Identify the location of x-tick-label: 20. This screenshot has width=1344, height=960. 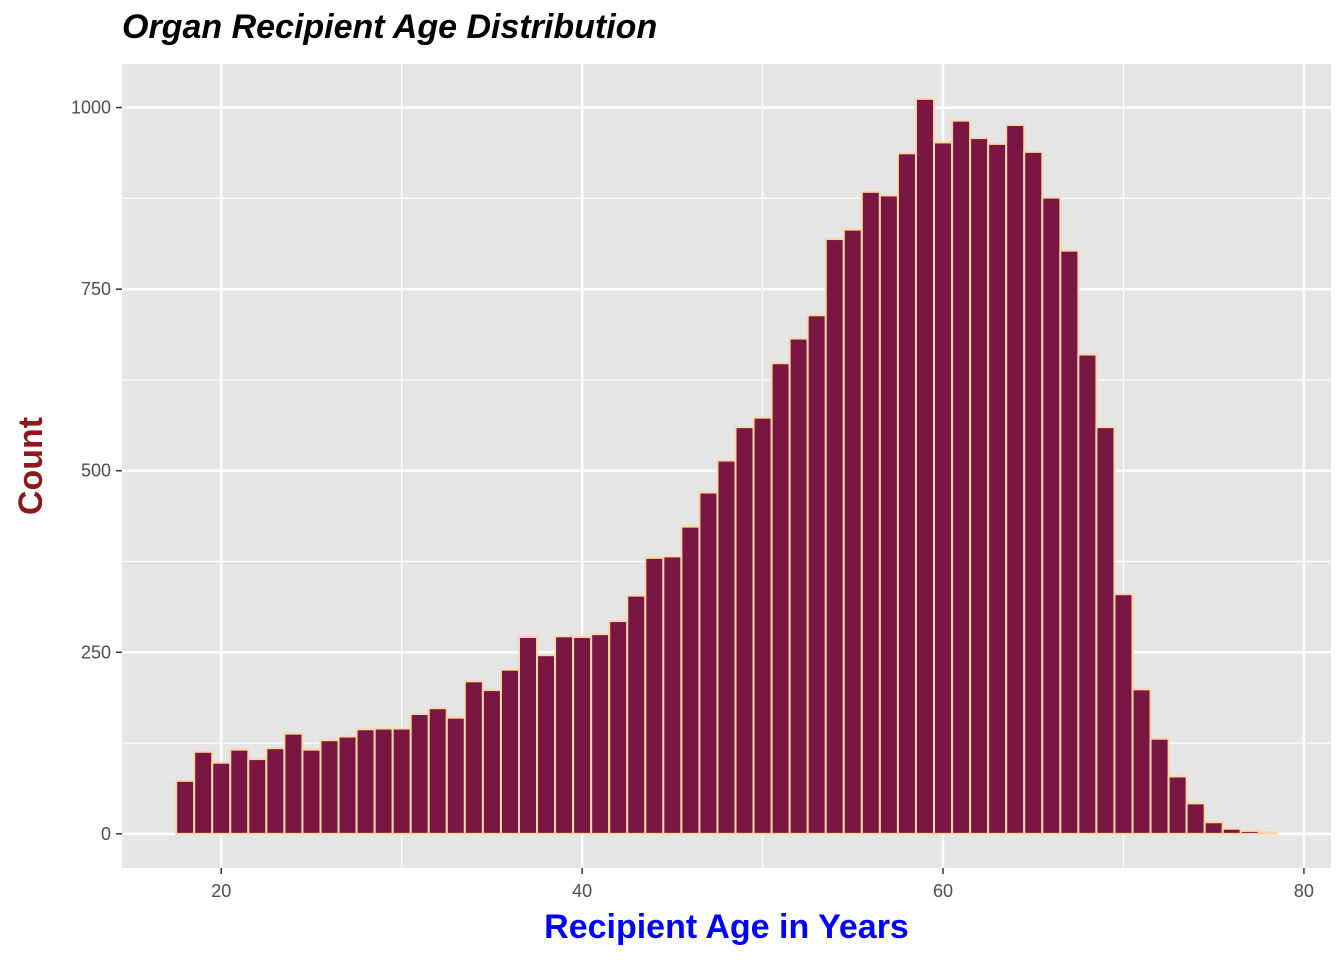
(221, 891).